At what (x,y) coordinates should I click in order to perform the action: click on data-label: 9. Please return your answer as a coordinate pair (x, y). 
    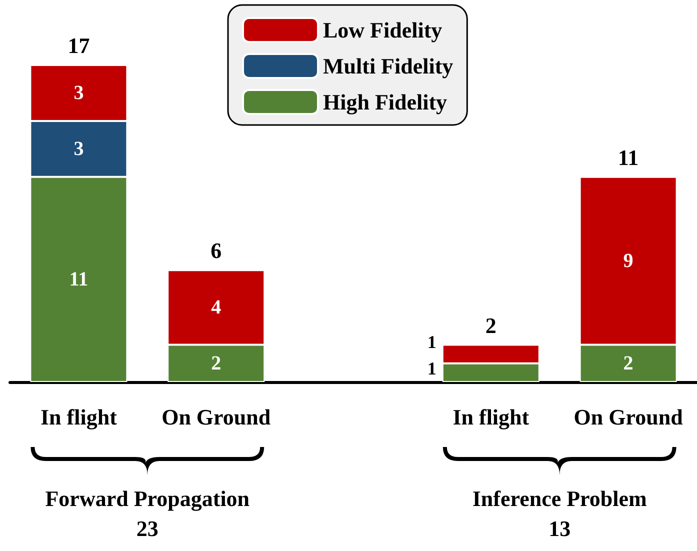
    Looking at the image, I should click on (628, 261).